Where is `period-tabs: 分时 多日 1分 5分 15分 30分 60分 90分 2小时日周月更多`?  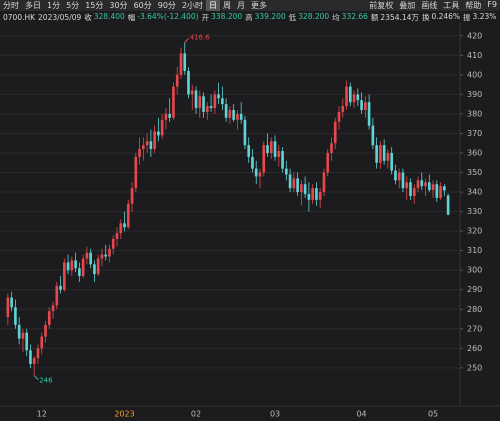 period-tabs: 分时 多日 1分 5分 15分 30分 60分 90分 2小时日周月更多 is located at coordinates (135, 5).